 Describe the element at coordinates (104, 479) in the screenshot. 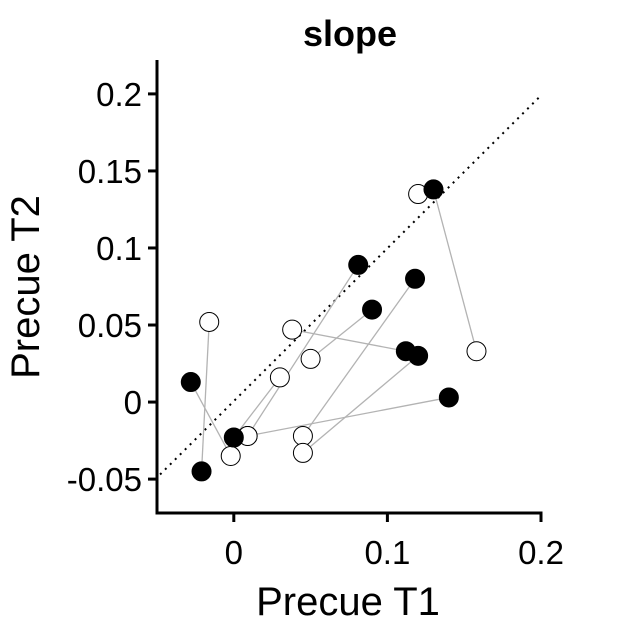

I see `y-tick-label: -0.05` at that location.